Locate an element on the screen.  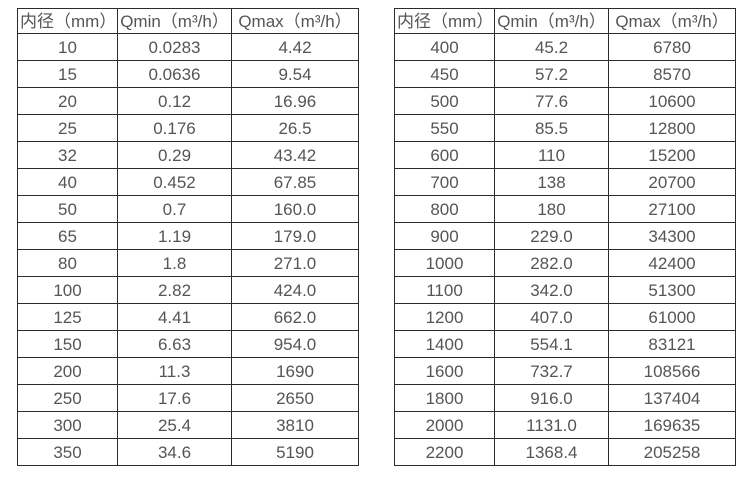
table-cell: 180 is located at coordinates (551, 209).